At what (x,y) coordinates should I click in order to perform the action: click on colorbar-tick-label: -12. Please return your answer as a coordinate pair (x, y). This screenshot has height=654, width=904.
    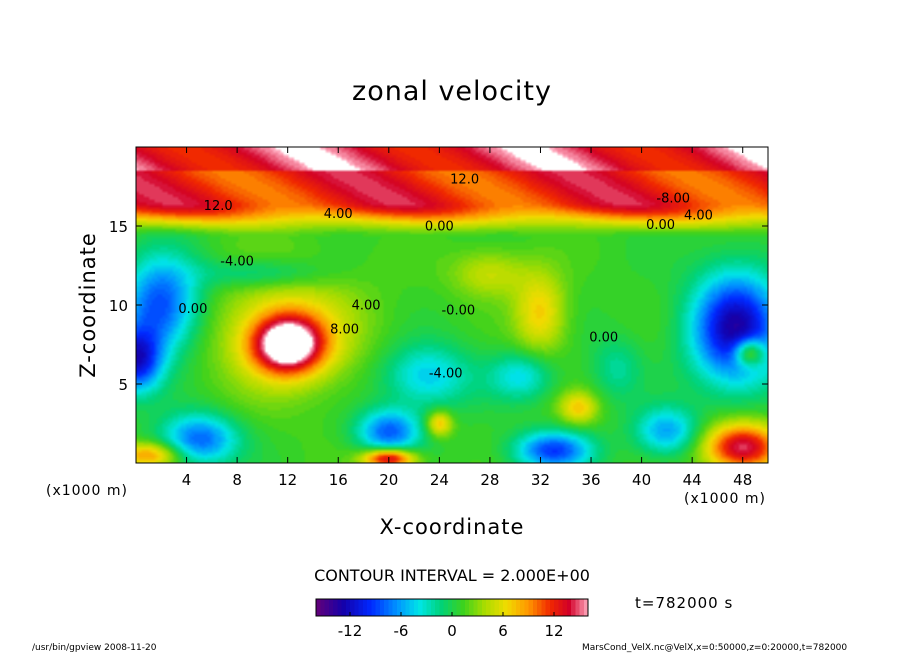
    Looking at the image, I should click on (350, 631).